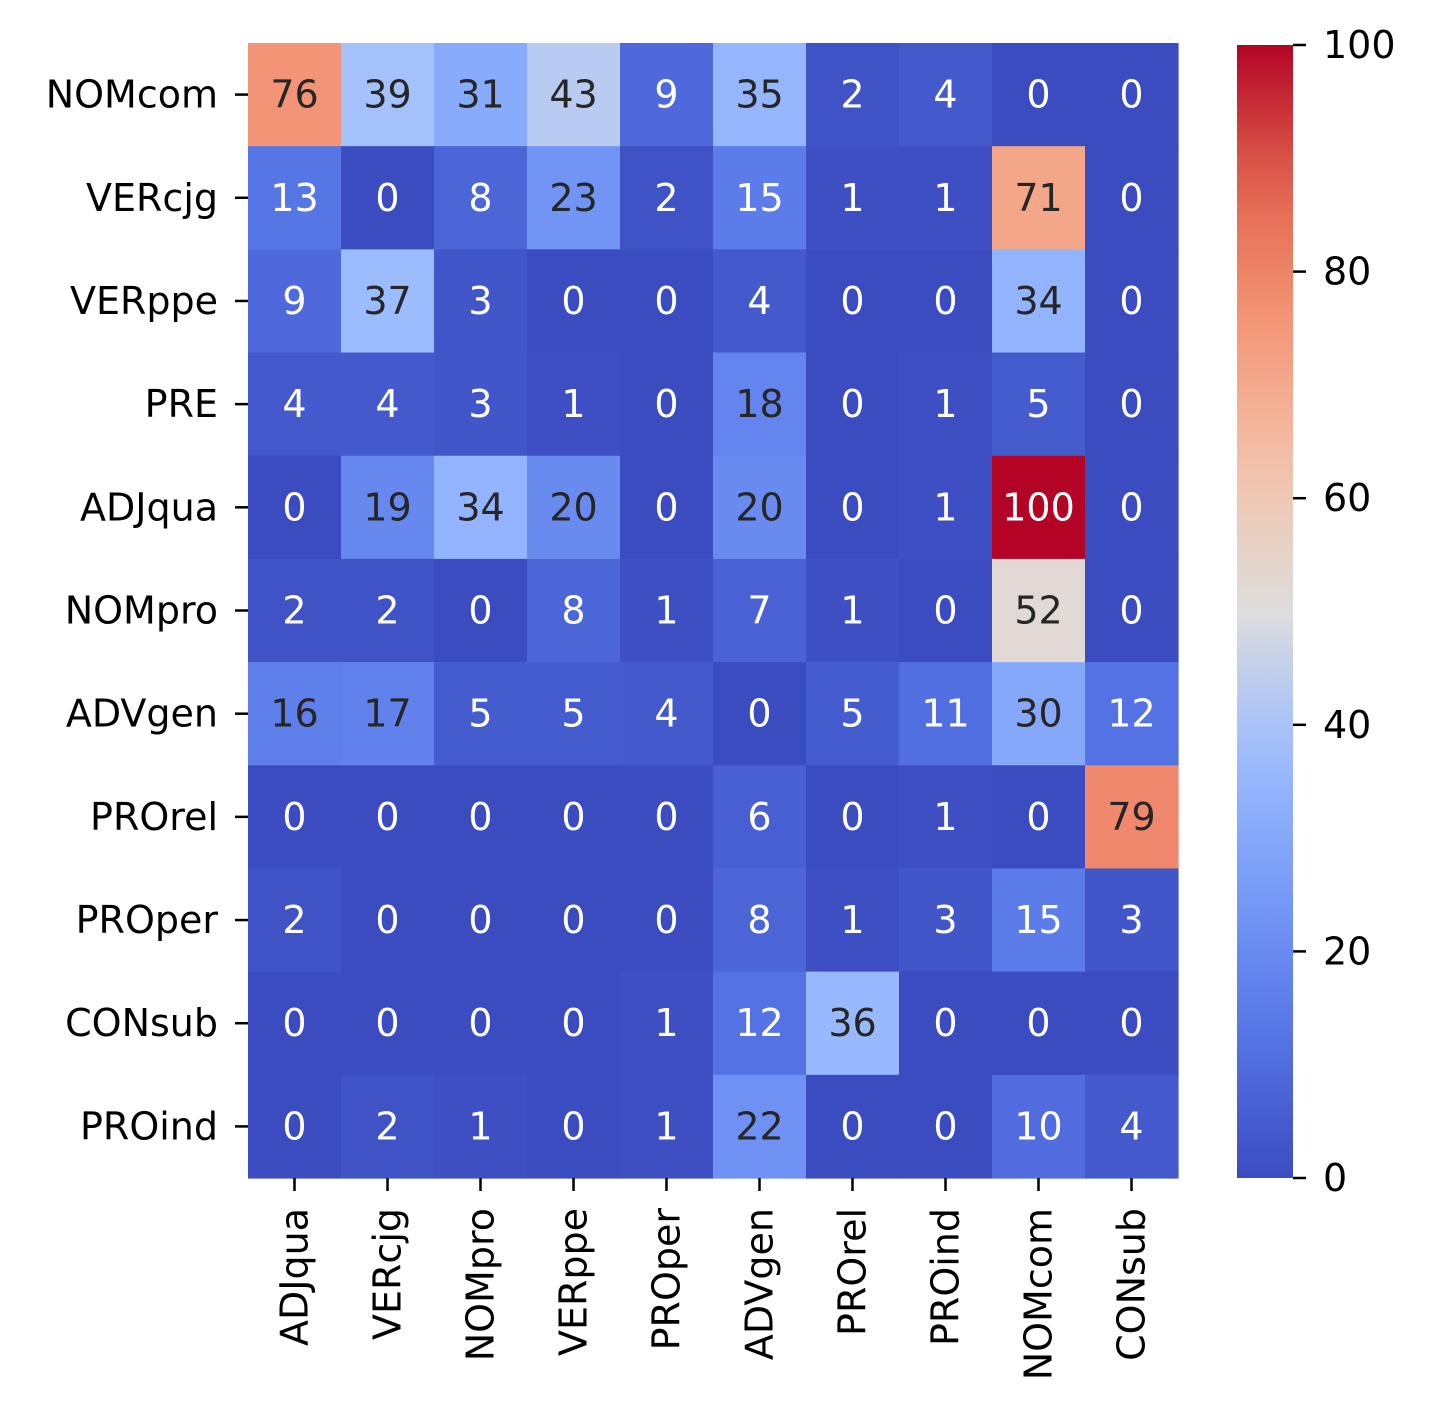 The height and width of the screenshot is (1425, 1431). I want to click on colorbar: 0 20 40 60 80 100, so click(1316, 611).